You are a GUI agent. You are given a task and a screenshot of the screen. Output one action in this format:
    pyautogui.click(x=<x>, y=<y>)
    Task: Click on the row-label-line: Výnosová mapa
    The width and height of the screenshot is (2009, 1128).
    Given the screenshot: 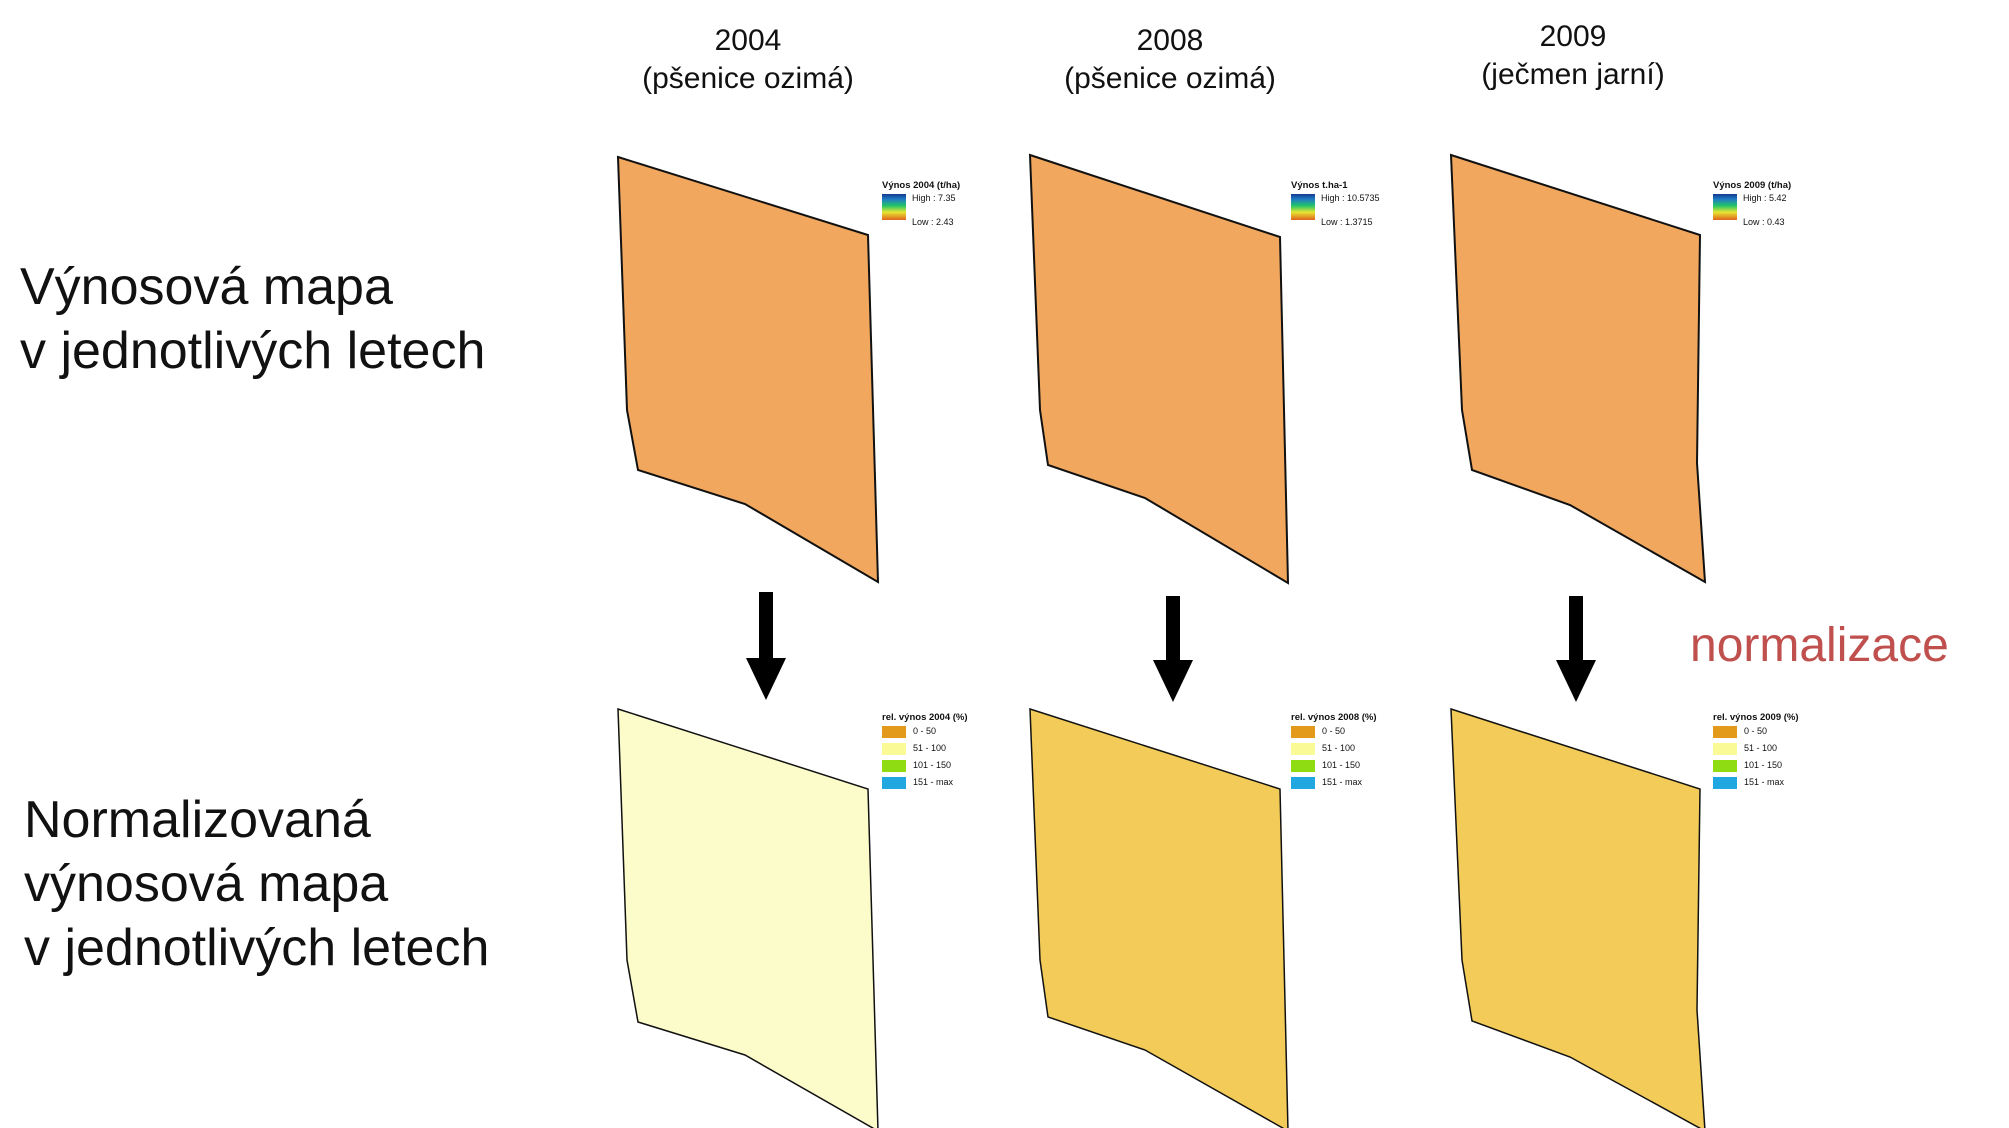 What is the action you would take?
    pyautogui.click(x=206, y=287)
    